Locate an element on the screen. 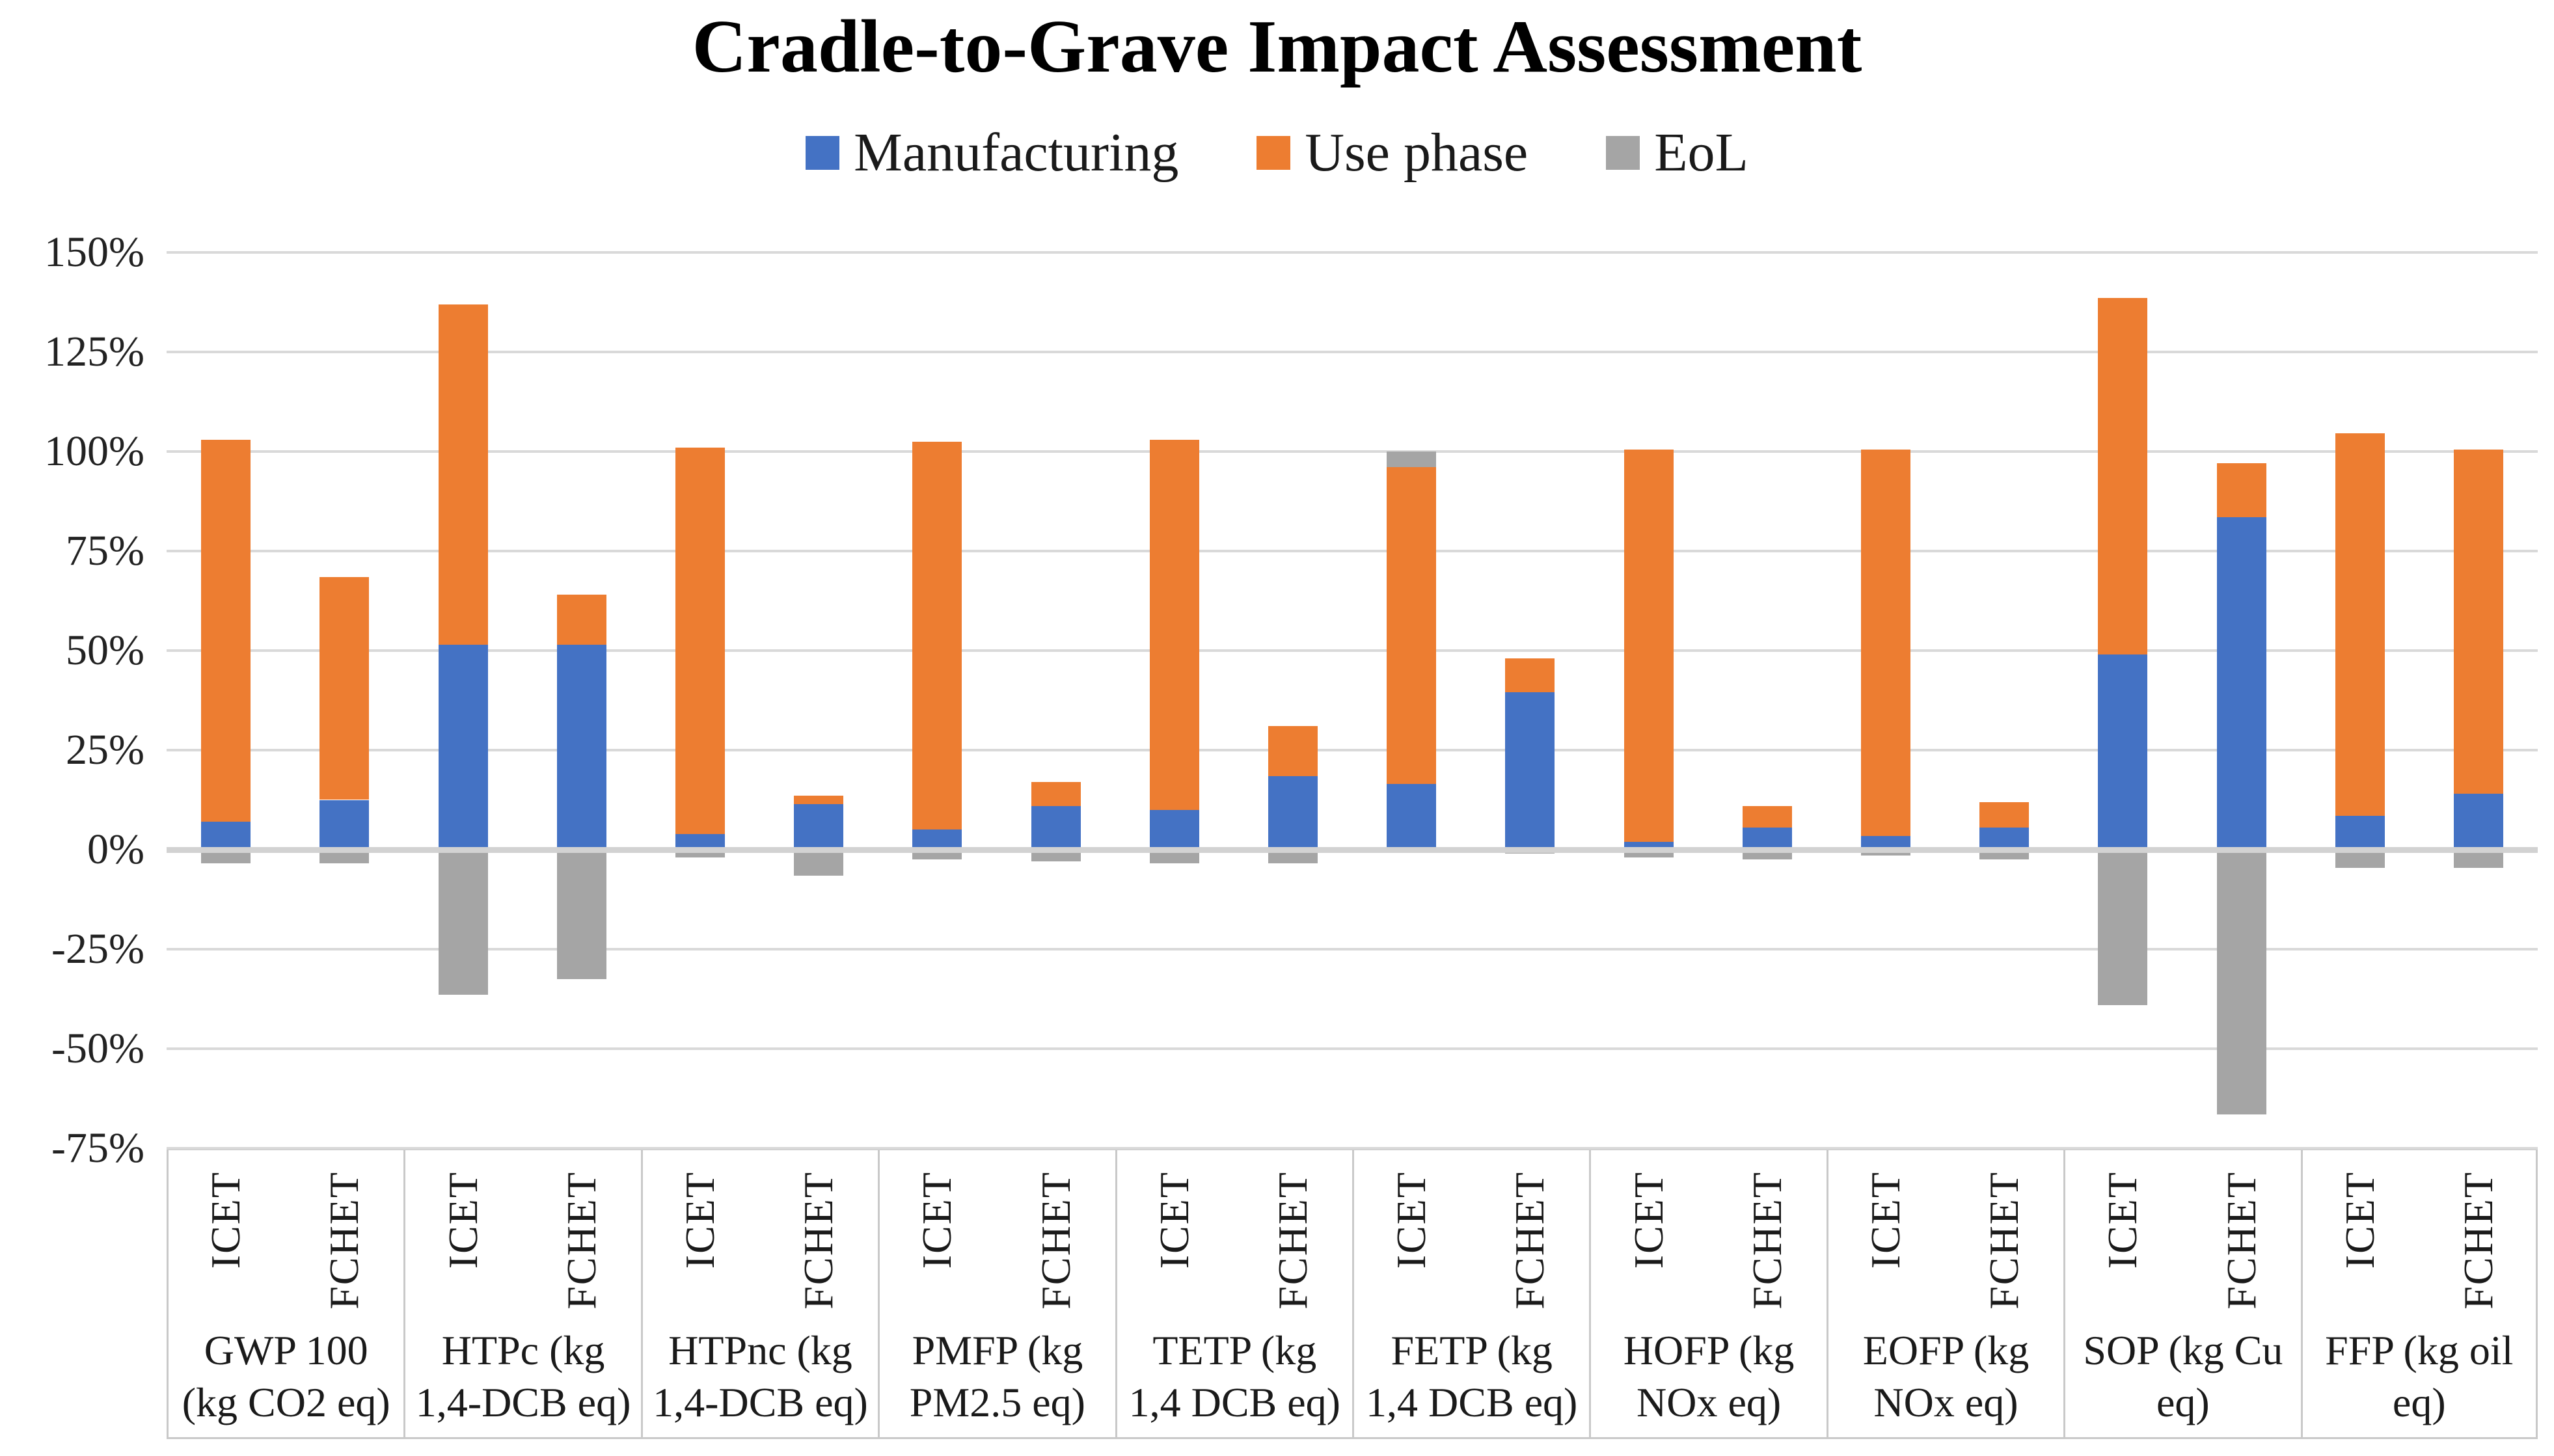 The width and height of the screenshot is (2554, 1456). category-label: HTPc (kg 1,4-DCB eq) is located at coordinates (523, 1376).